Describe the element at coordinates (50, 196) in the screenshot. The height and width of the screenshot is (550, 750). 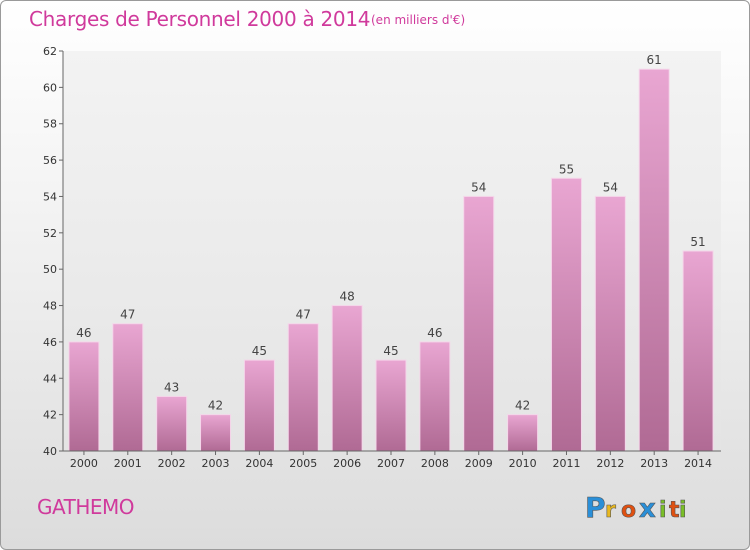
I see `y-tick-label: 54` at that location.